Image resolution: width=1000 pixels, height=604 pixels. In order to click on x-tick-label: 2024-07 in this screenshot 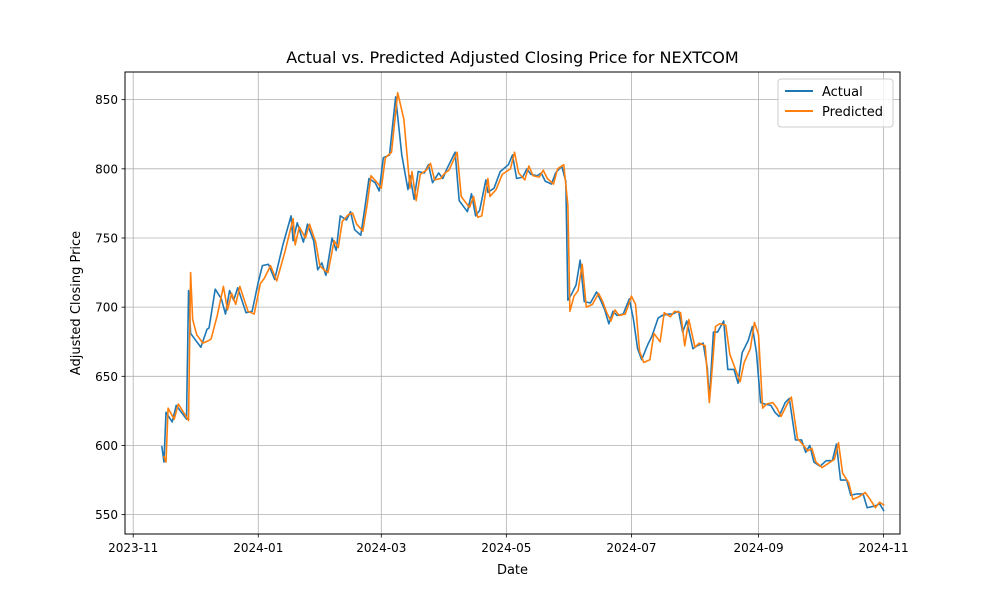, I will do `click(631, 548)`.